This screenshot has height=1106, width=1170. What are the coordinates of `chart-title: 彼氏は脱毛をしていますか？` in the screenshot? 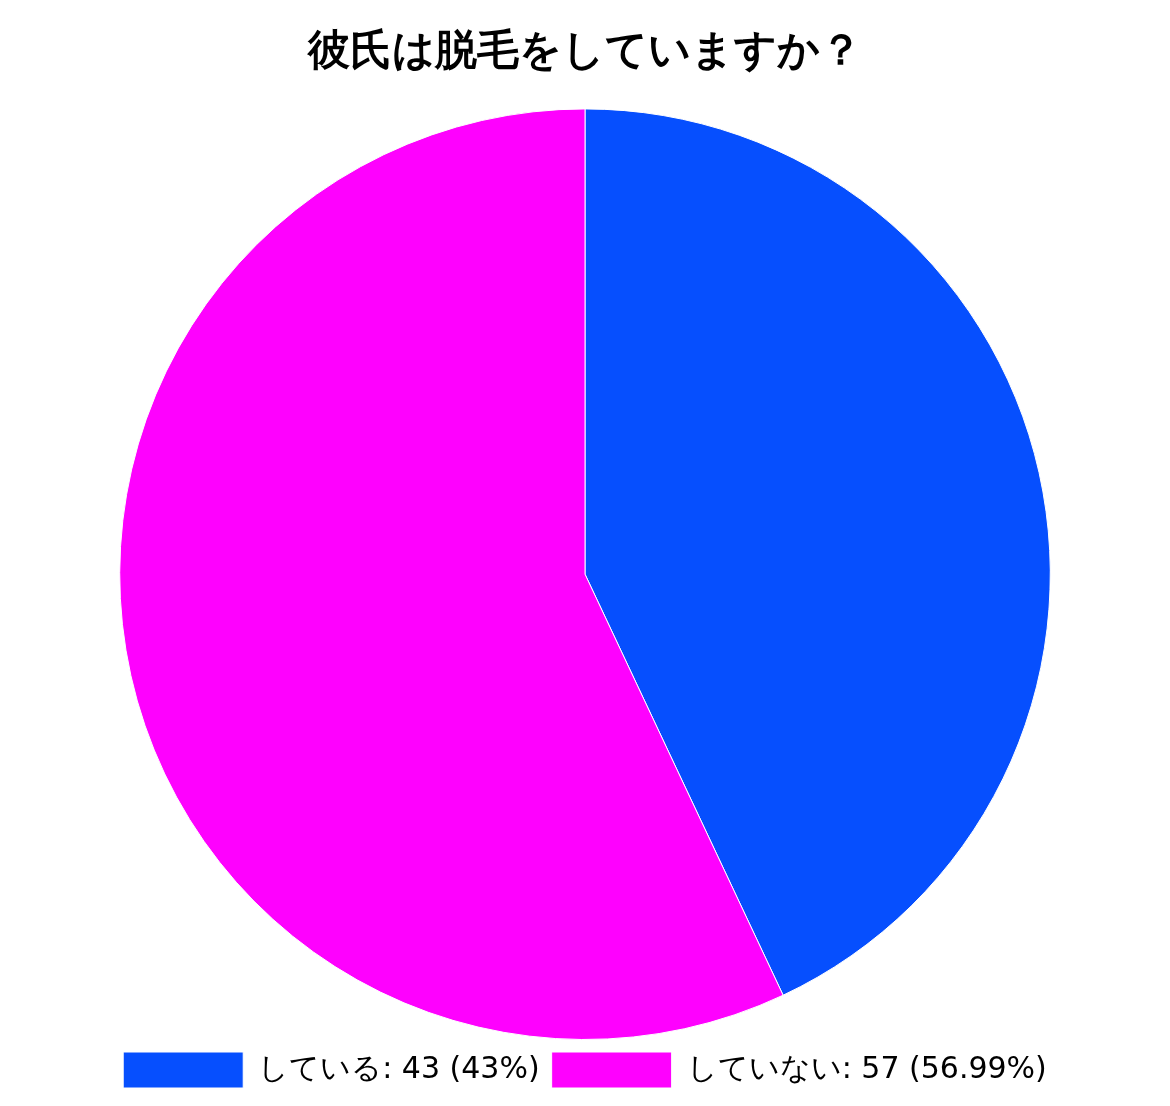 It's located at (584, 50).